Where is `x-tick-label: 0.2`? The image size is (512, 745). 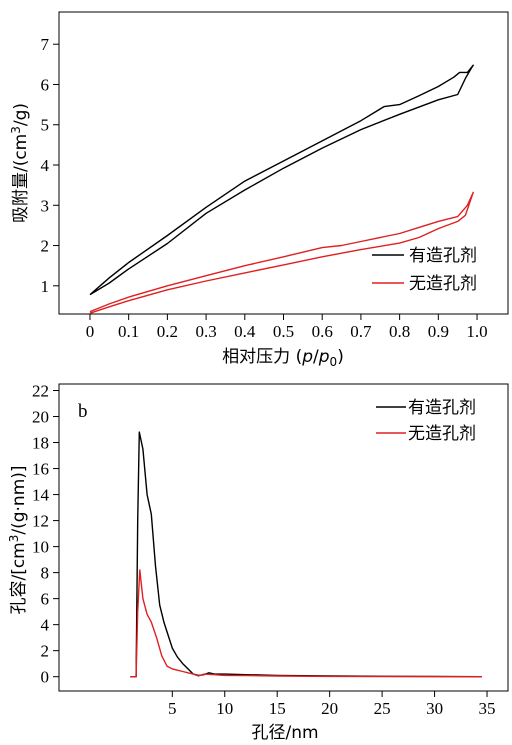
x-tick-label: 0.2 is located at coordinates (167, 331).